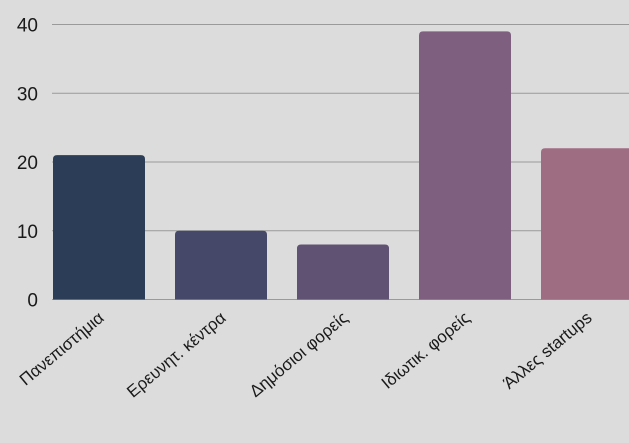 The image size is (629, 443). Describe the element at coordinates (27, 94) in the screenshot. I see `y-tick-label: 30` at that location.